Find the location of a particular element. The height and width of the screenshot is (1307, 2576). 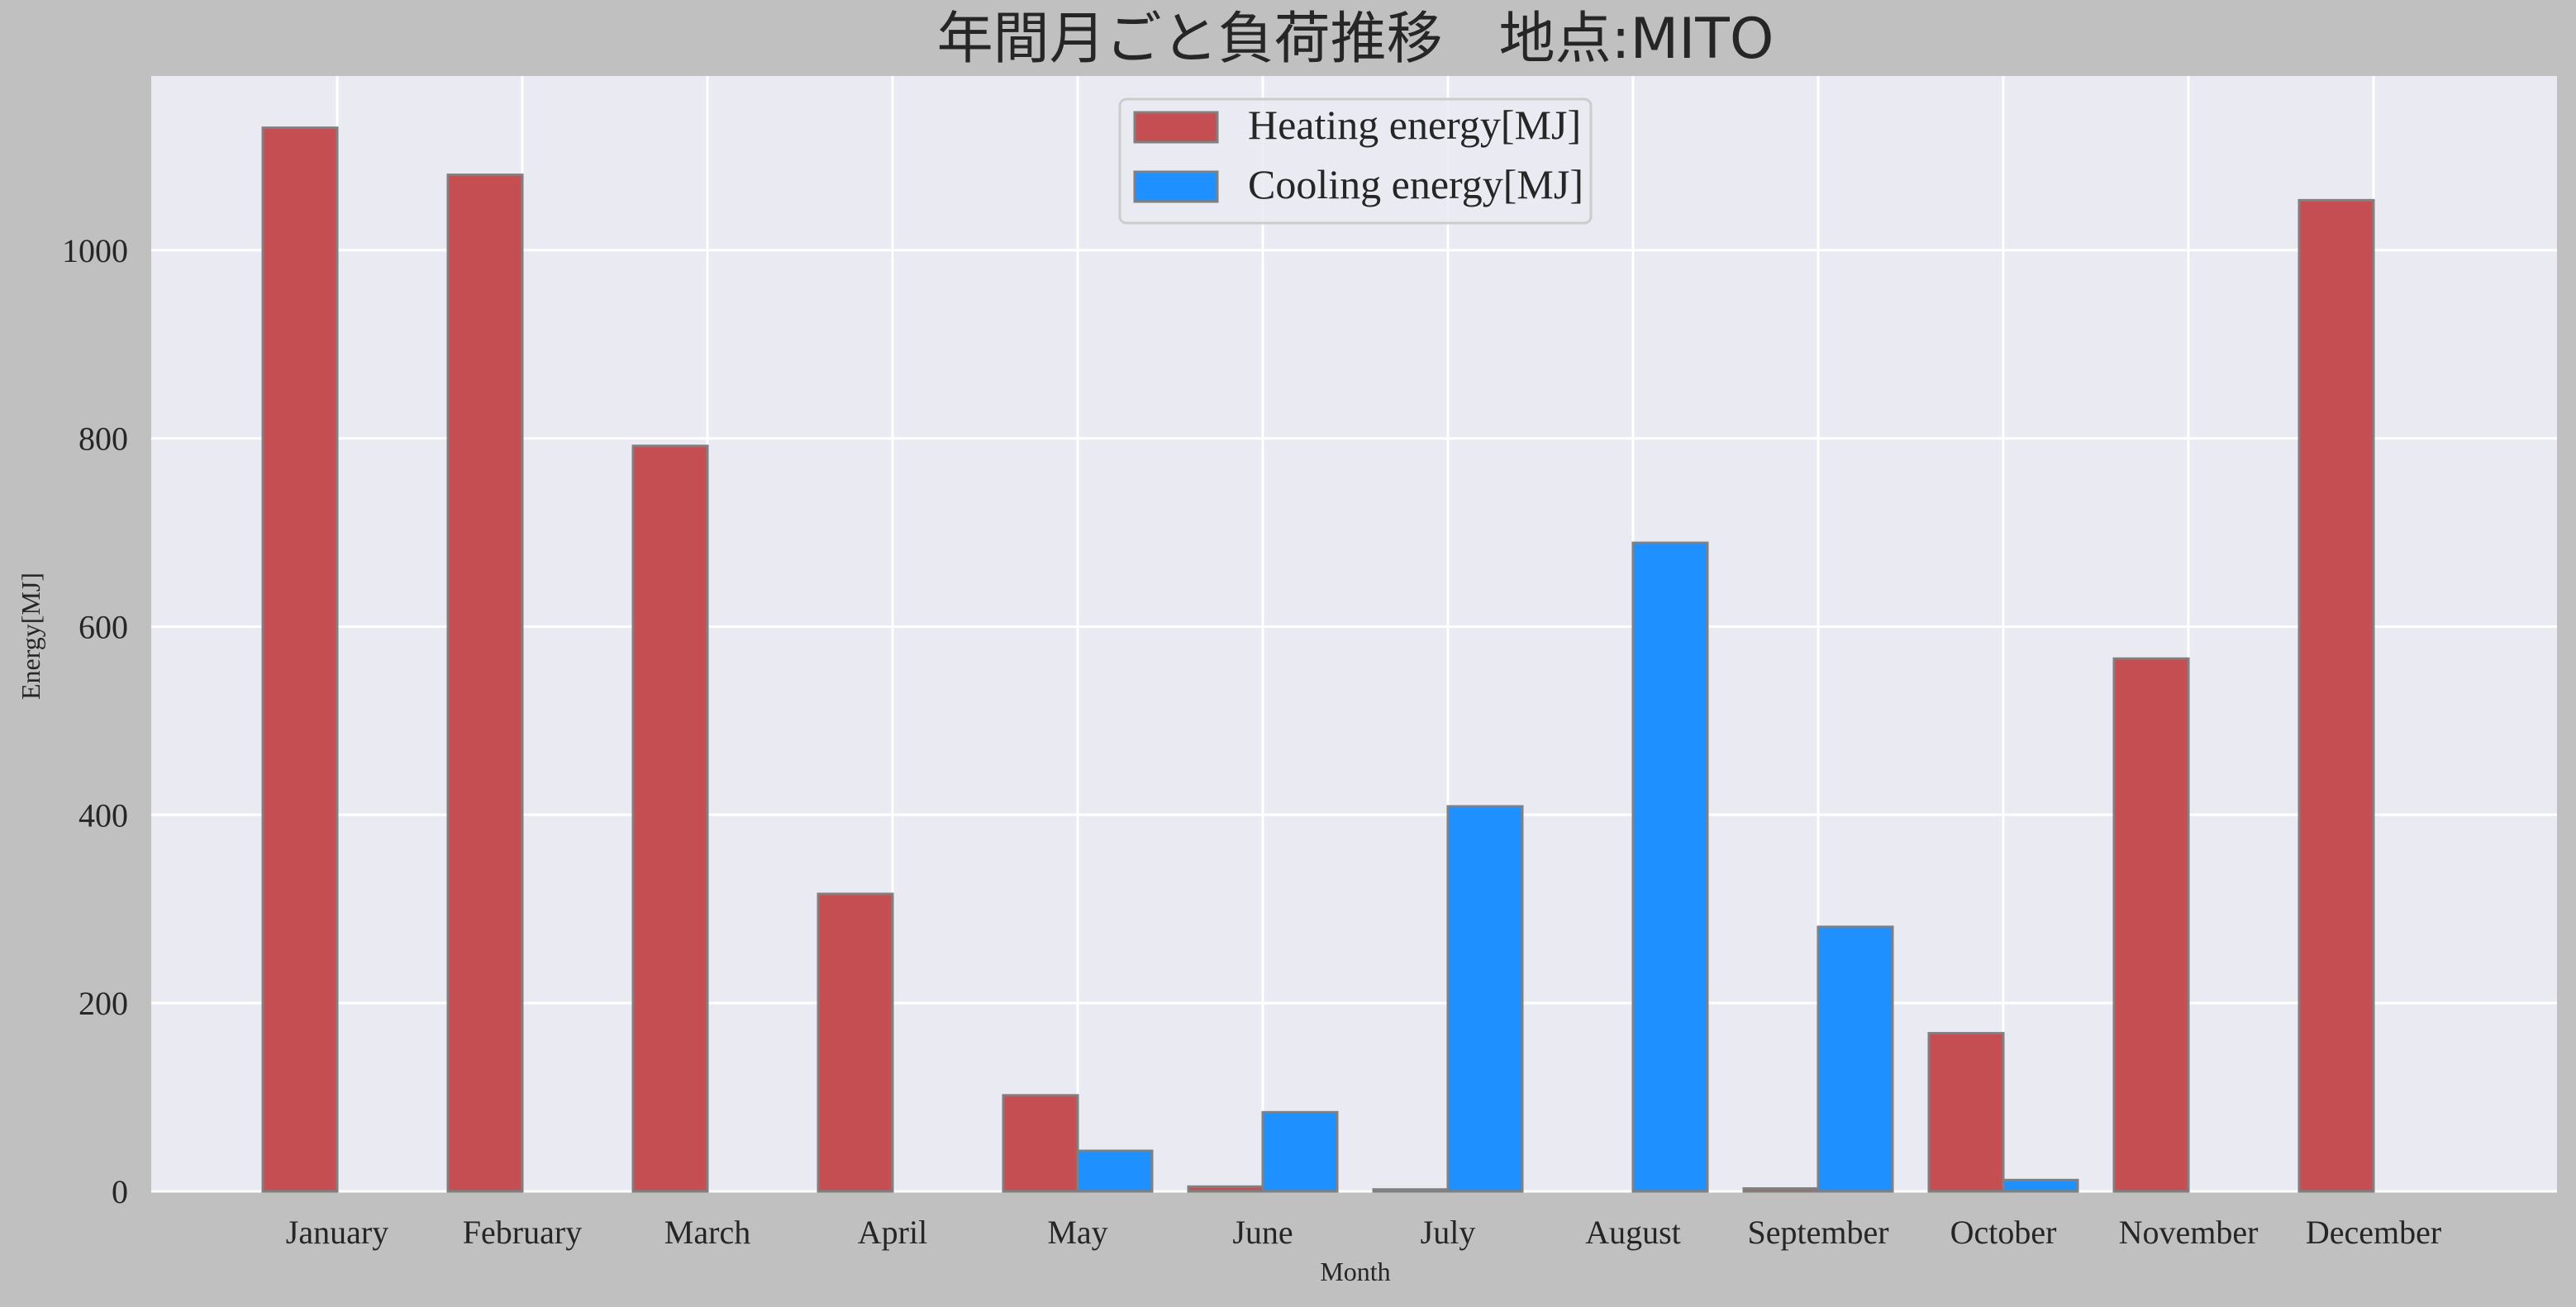

heating-bar-january is located at coordinates (300, 659).